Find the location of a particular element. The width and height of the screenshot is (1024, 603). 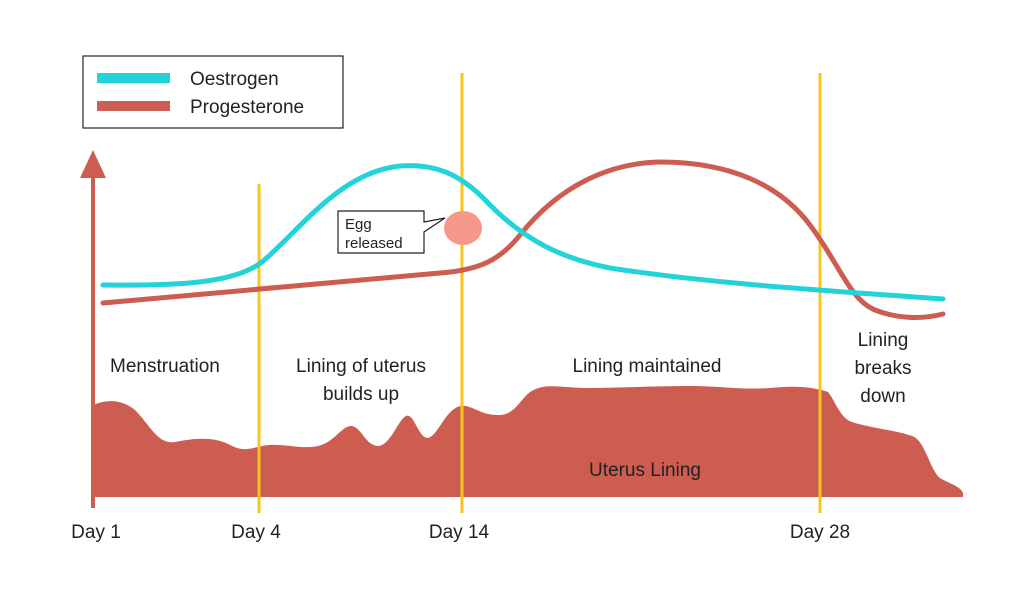

breaks-down-label-line-3: down is located at coordinates (882, 396).